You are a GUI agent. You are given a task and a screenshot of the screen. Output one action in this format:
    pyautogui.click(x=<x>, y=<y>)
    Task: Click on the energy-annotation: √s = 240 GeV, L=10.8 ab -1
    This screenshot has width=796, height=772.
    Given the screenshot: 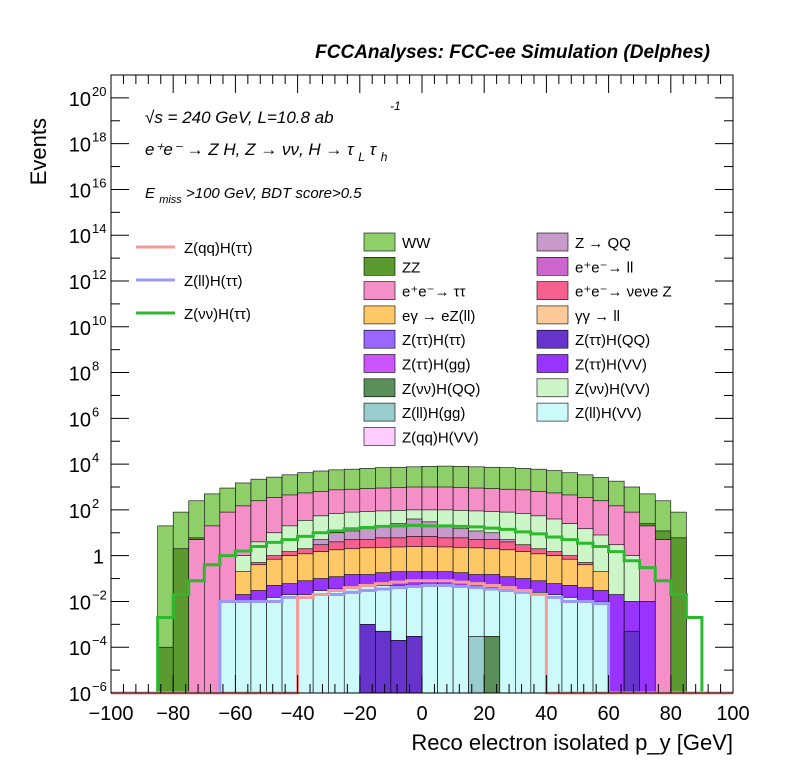 What is the action you would take?
    pyautogui.click(x=273, y=113)
    